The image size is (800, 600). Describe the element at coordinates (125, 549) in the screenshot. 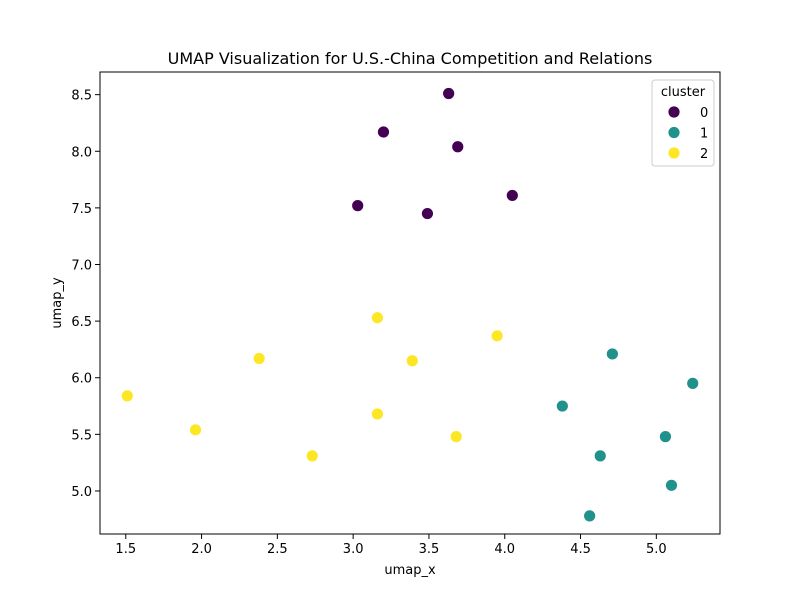

I see `x-tick-label: 1.5` at that location.